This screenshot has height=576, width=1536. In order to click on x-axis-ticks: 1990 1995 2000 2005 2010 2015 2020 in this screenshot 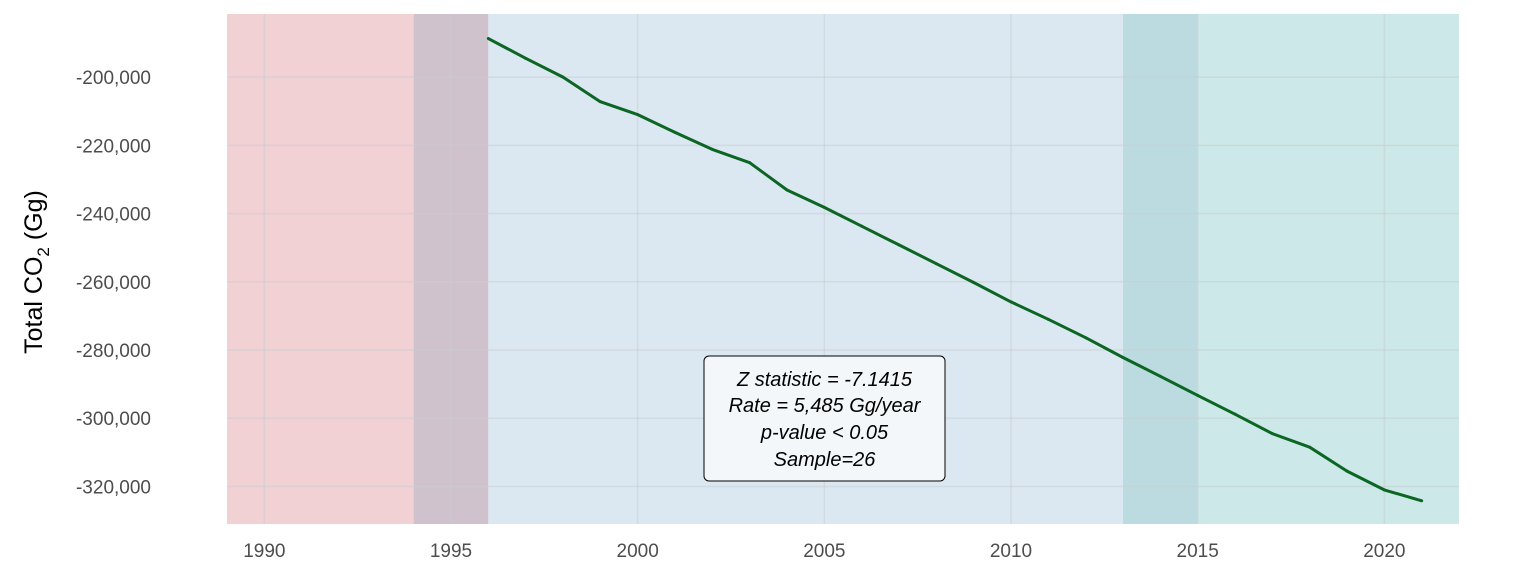, I will do `click(824, 551)`.